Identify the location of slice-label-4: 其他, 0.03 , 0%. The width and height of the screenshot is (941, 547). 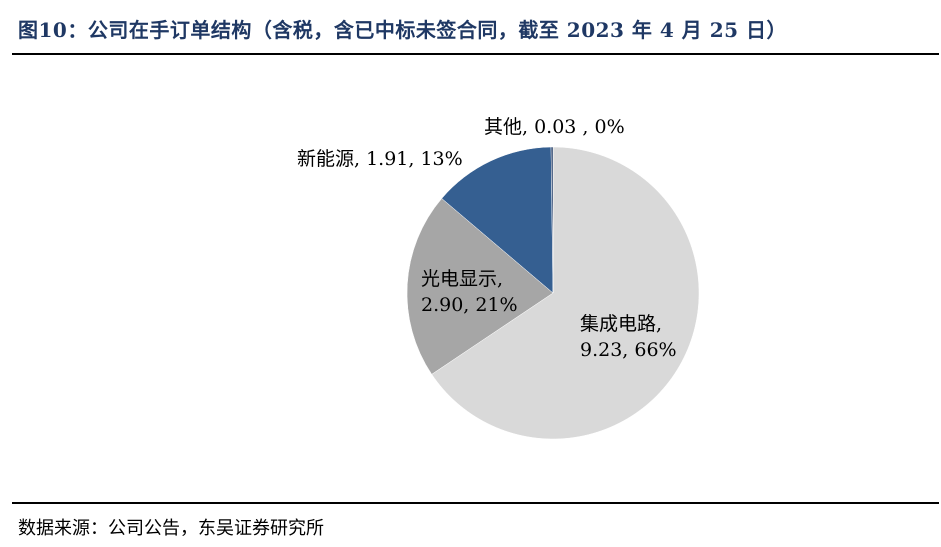
(554, 127).